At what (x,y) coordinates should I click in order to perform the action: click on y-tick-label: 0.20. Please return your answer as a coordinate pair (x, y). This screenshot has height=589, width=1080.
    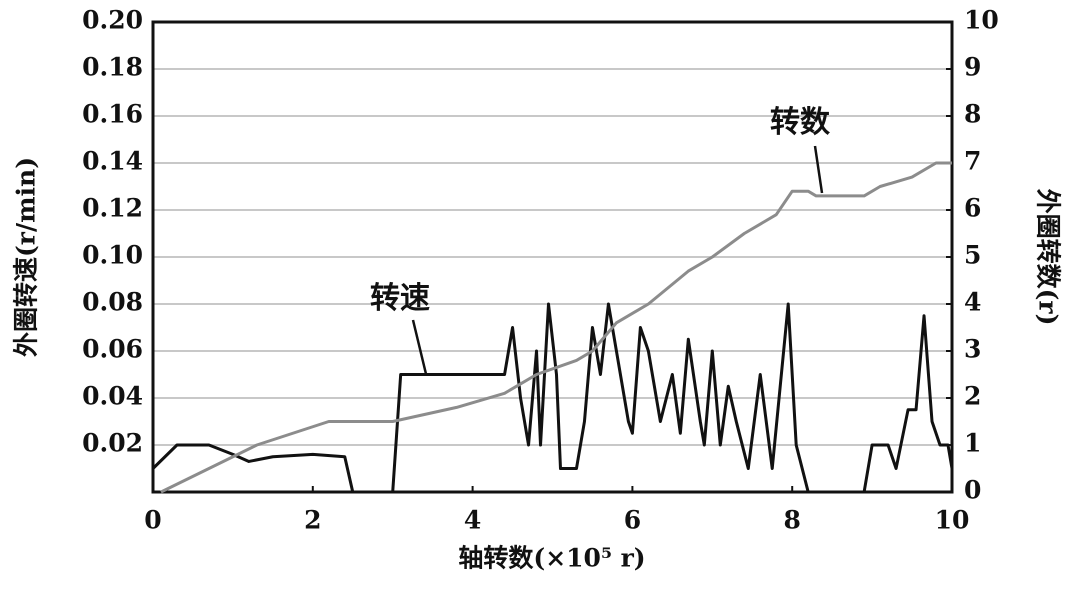
    Looking at the image, I should click on (112, 20).